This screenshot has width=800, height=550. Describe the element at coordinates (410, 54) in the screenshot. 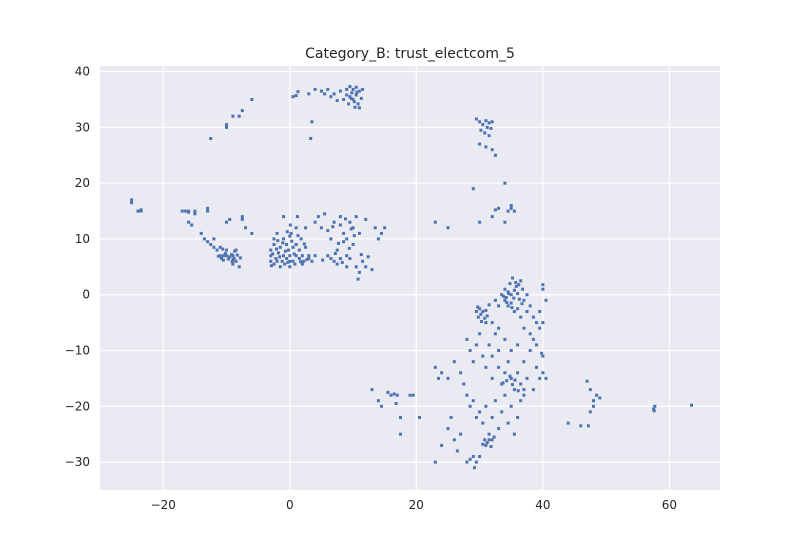

I see `chart-title: Category_B: trust_electcom_5` at that location.